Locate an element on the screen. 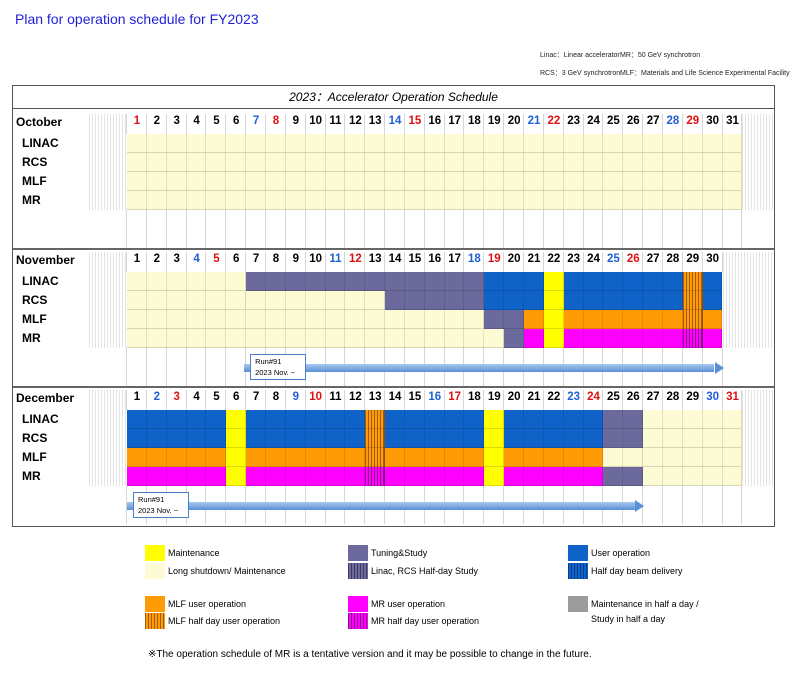  day-number: 12 is located at coordinates (355, 259).